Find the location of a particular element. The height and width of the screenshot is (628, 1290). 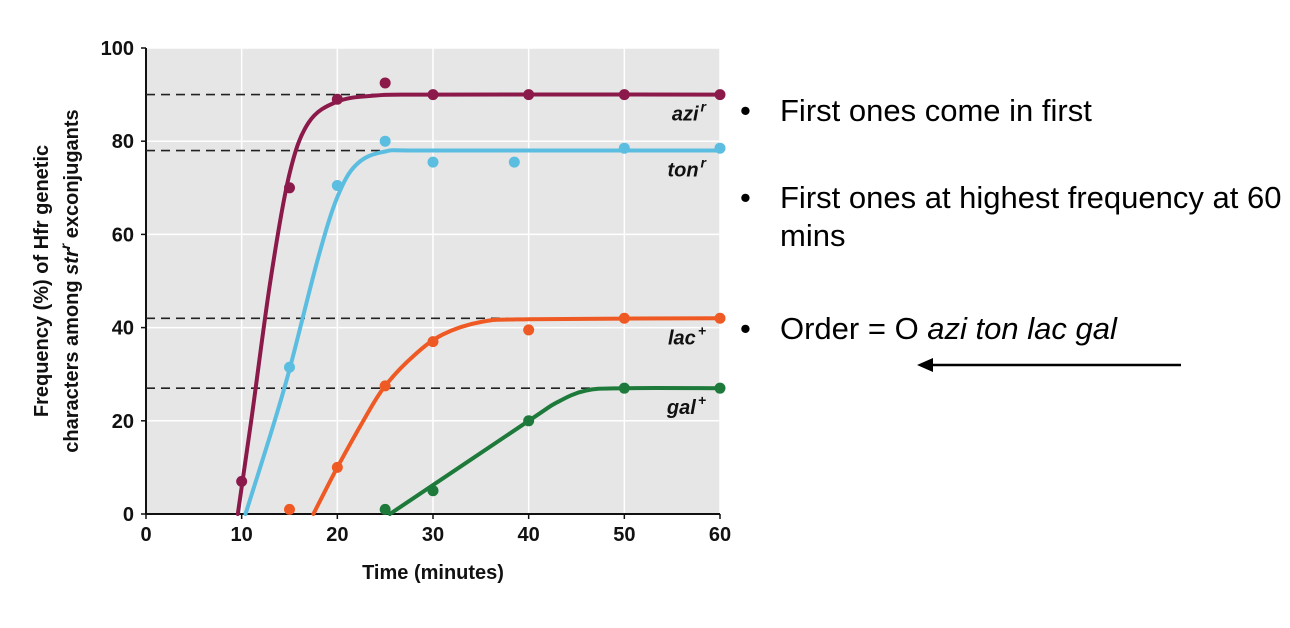

series-label-ton: ton r is located at coordinates (687, 168).